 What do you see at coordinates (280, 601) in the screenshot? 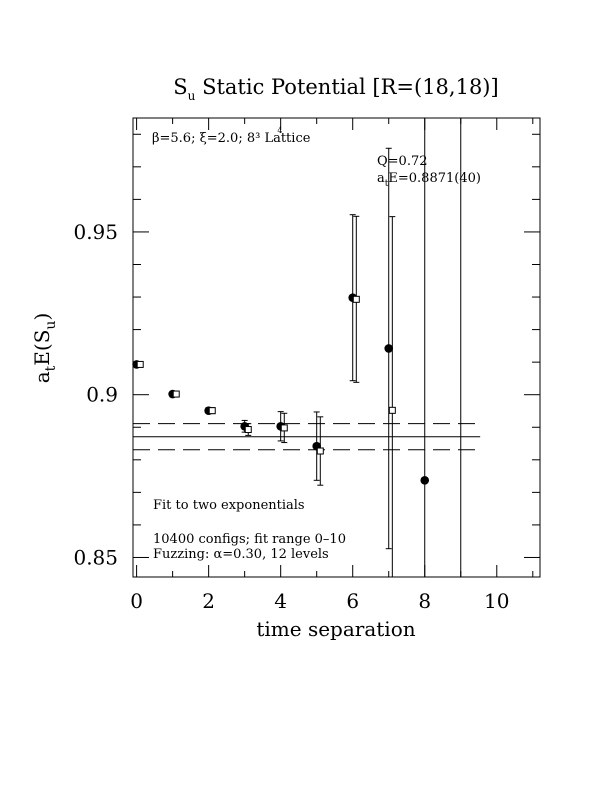
I see `x-tick-label: 4` at bounding box center [280, 601].